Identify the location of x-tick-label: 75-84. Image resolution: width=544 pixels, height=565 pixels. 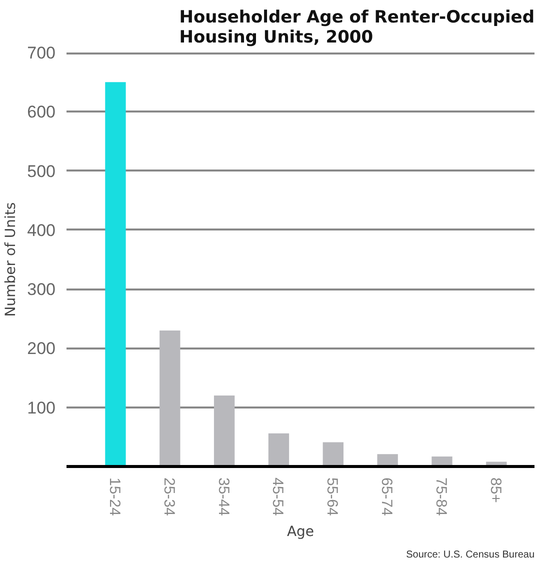
(441, 497).